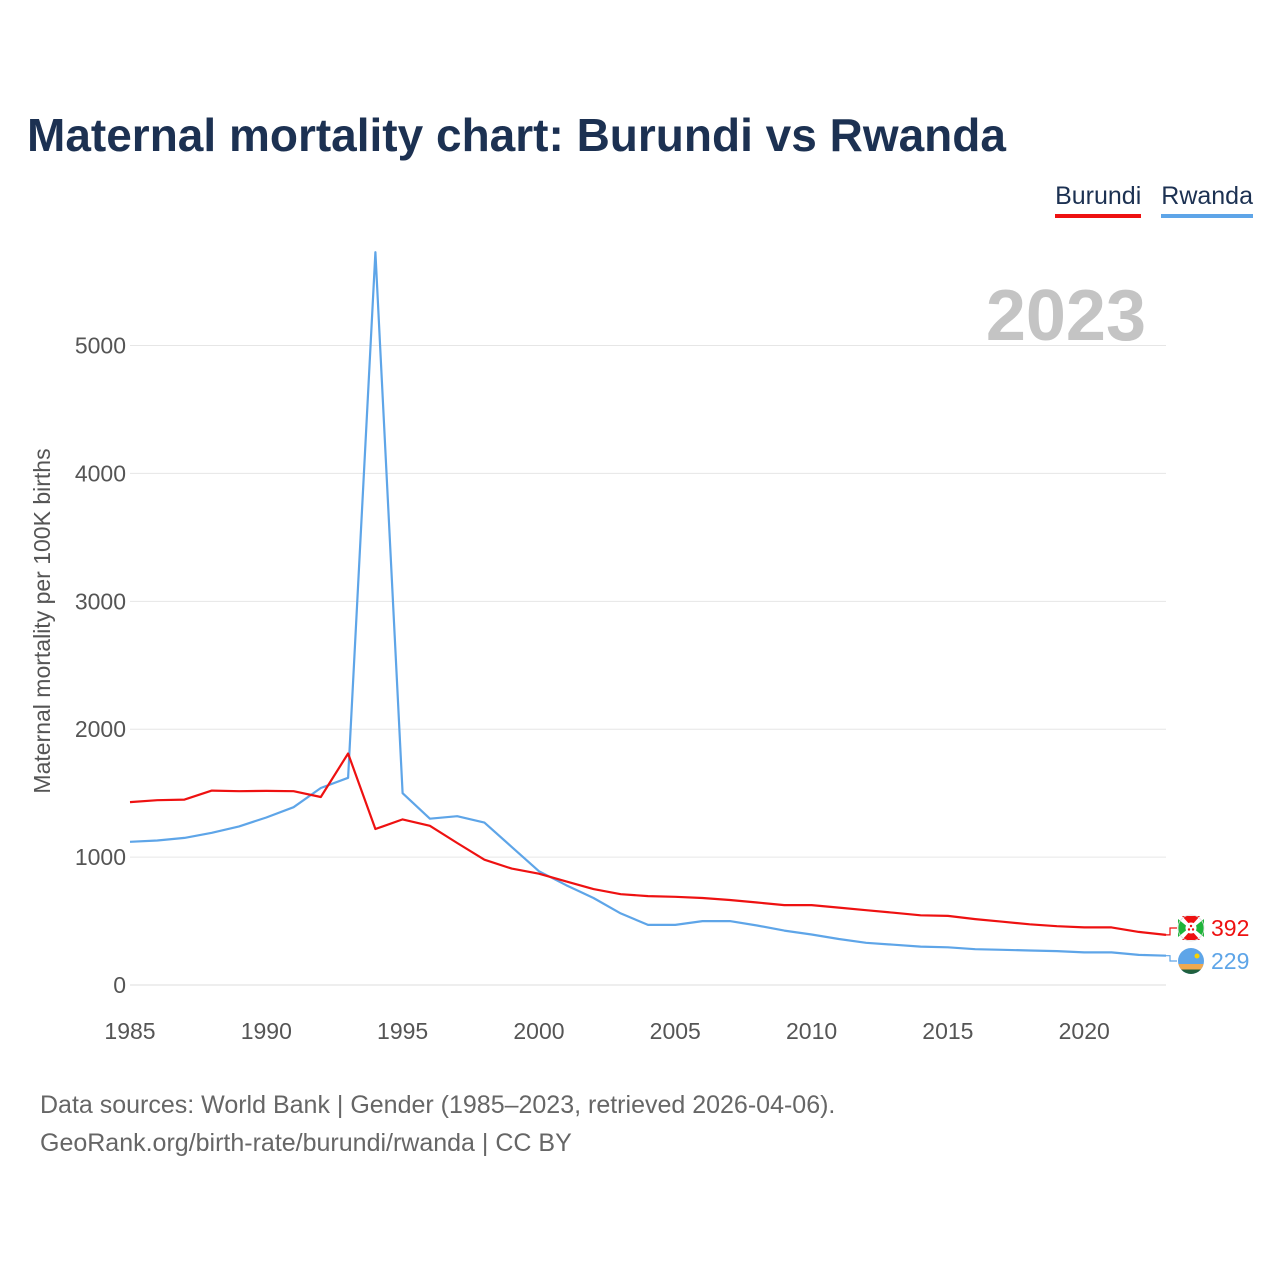  Describe the element at coordinates (1154, 200) in the screenshot. I see `legend: Burundi Rwanda` at that location.